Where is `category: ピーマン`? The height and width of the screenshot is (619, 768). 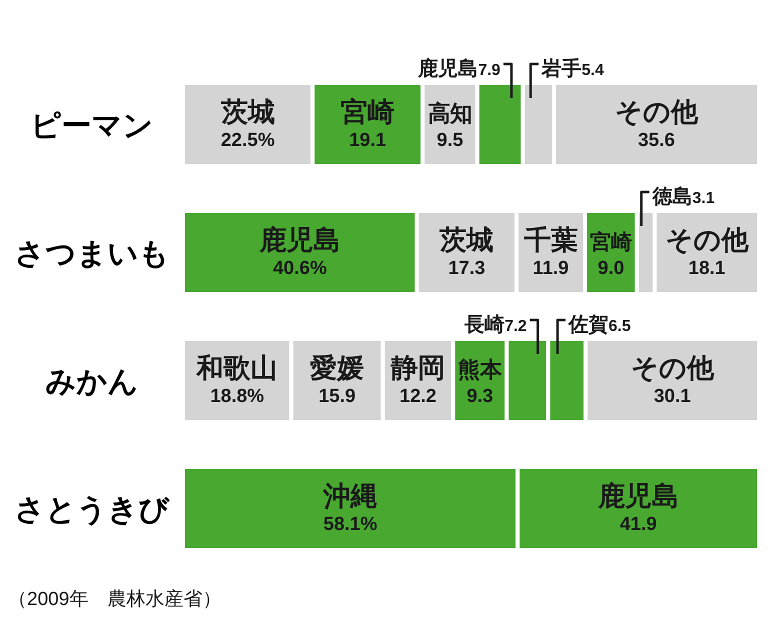 category: ピーマン is located at coordinates (92, 126).